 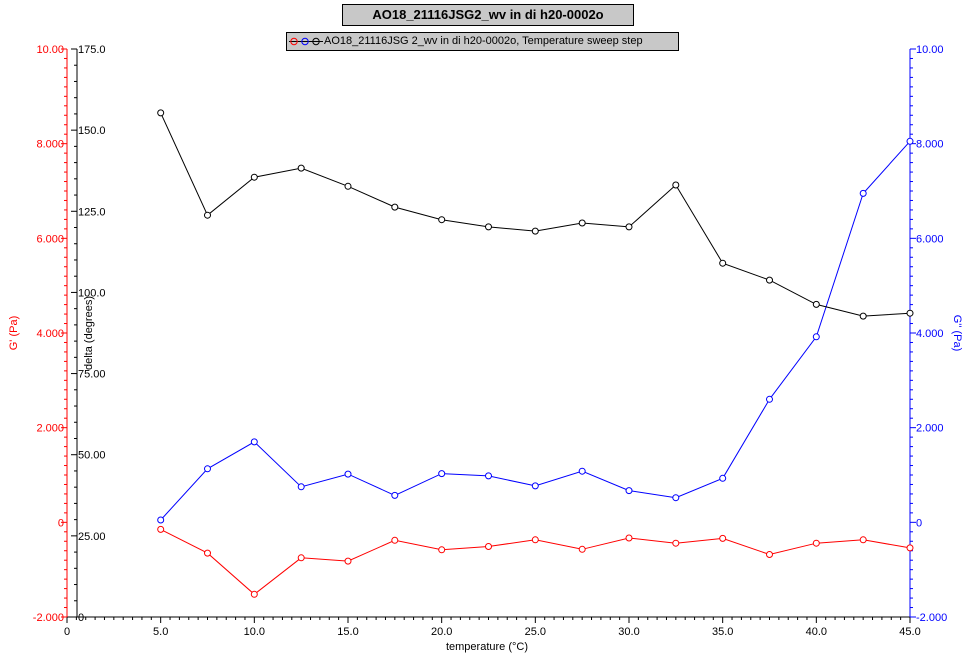 What do you see at coordinates (930, 50) in the screenshot?
I see `right-tick-label: 10.00` at bounding box center [930, 50].